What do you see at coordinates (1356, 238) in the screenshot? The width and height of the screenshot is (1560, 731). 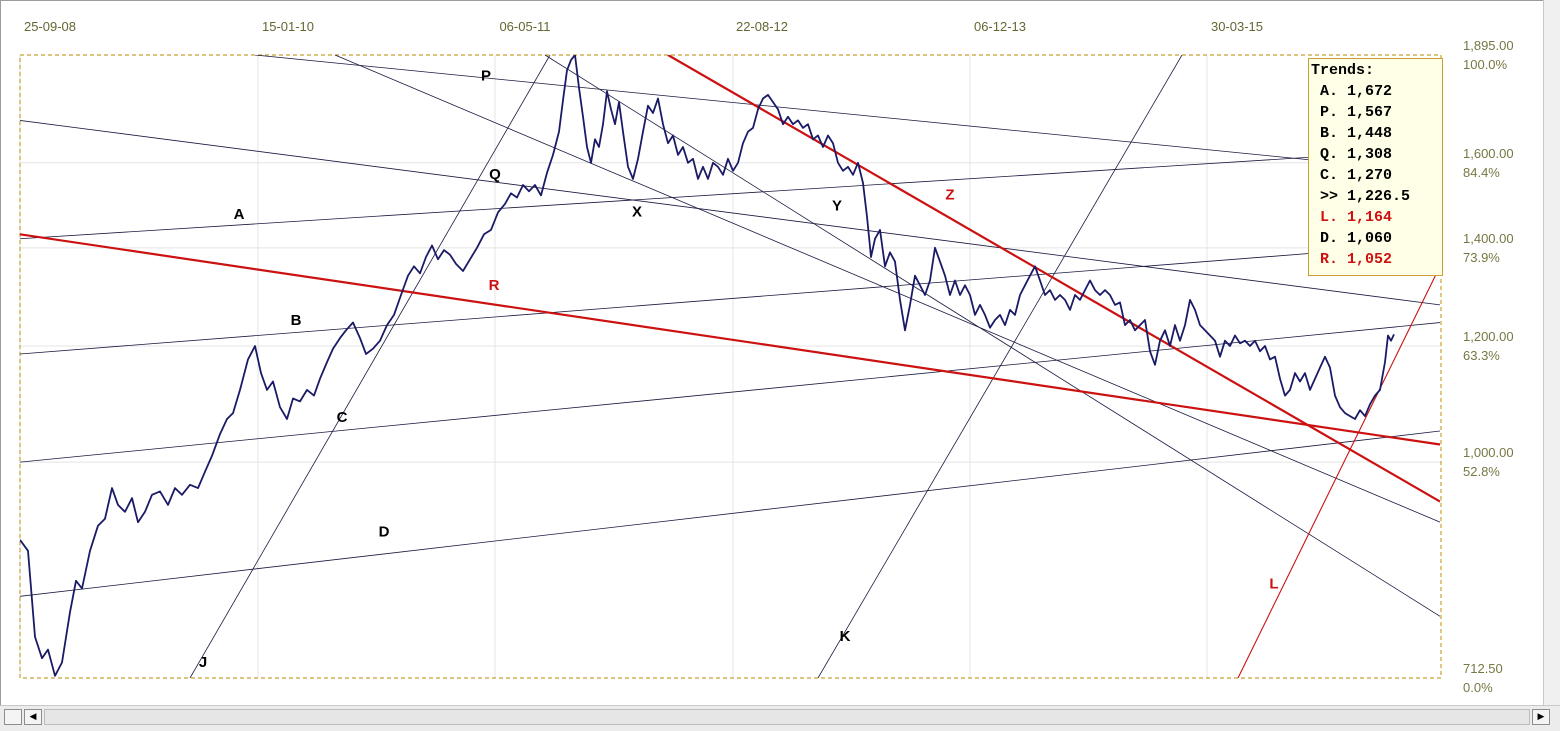 I see `legend-row: D. 1,060` at bounding box center [1356, 238].